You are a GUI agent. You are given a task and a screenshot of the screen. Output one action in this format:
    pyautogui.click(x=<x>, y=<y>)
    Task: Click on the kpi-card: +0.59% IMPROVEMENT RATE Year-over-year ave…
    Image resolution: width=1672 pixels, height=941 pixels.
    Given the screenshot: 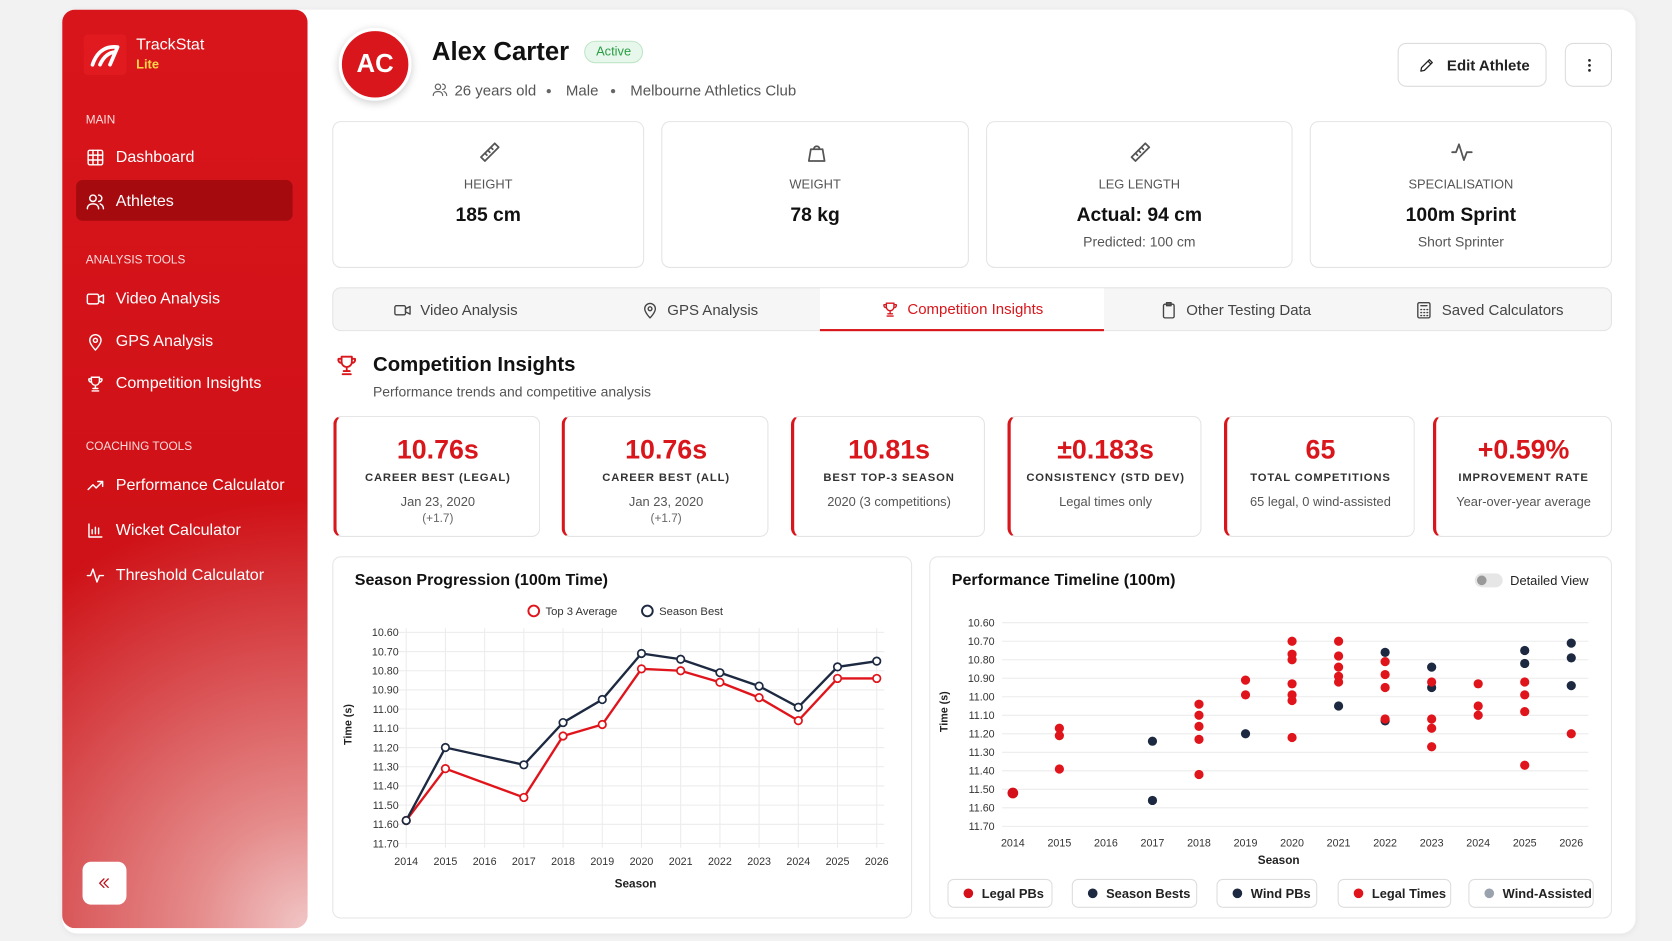 What is the action you would take?
    pyautogui.click(x=1522, y=476)
    